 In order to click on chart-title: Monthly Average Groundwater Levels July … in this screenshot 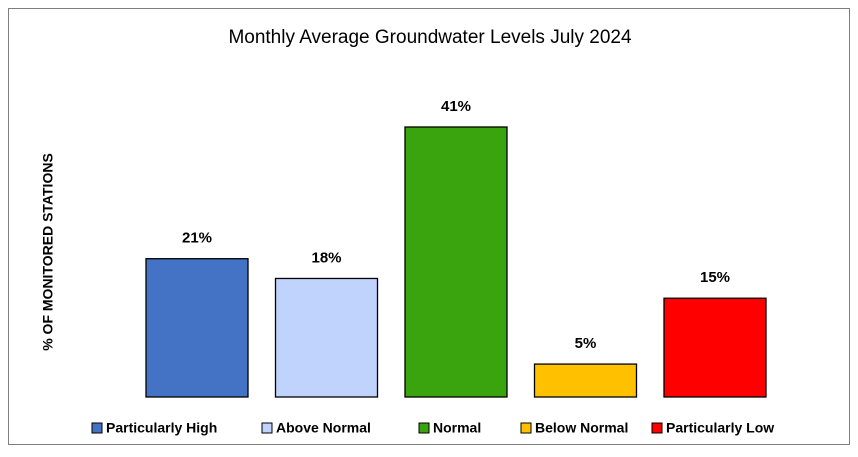, I will do `click(430, 37)`.